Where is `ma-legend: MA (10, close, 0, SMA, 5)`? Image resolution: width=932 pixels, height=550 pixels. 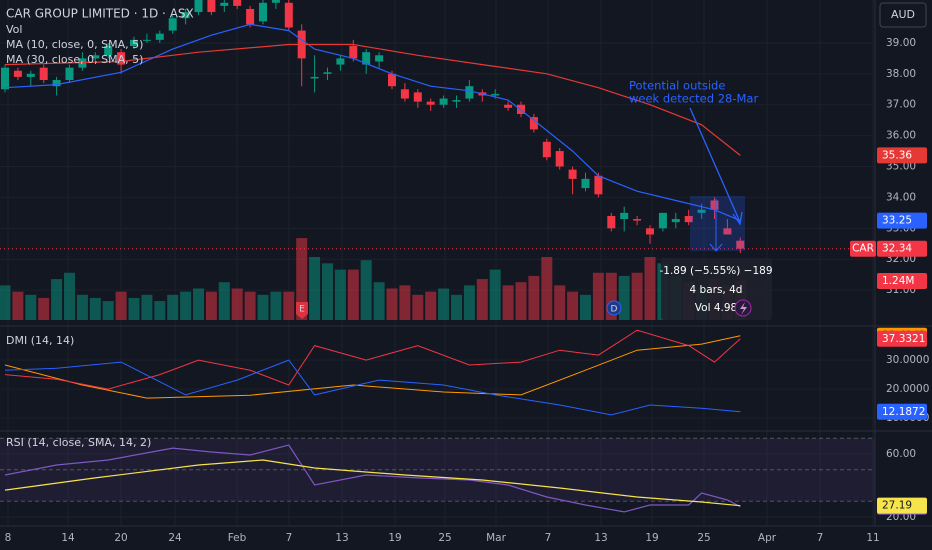
ma-legend: MA (10, close, 0, SMA, 5) is located at coordinates (74, 44).